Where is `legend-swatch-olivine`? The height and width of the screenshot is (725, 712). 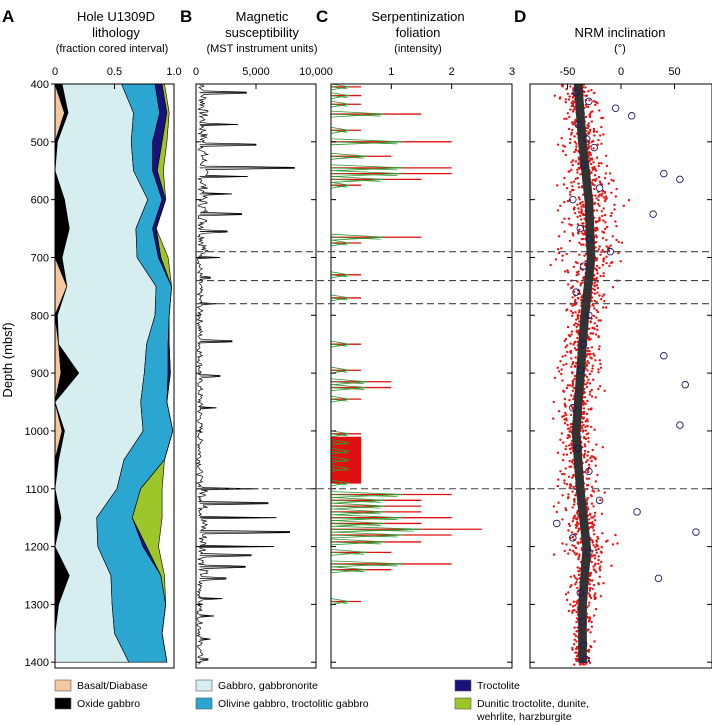
legend-swatch-olivine is located at coordinates (204, 703).